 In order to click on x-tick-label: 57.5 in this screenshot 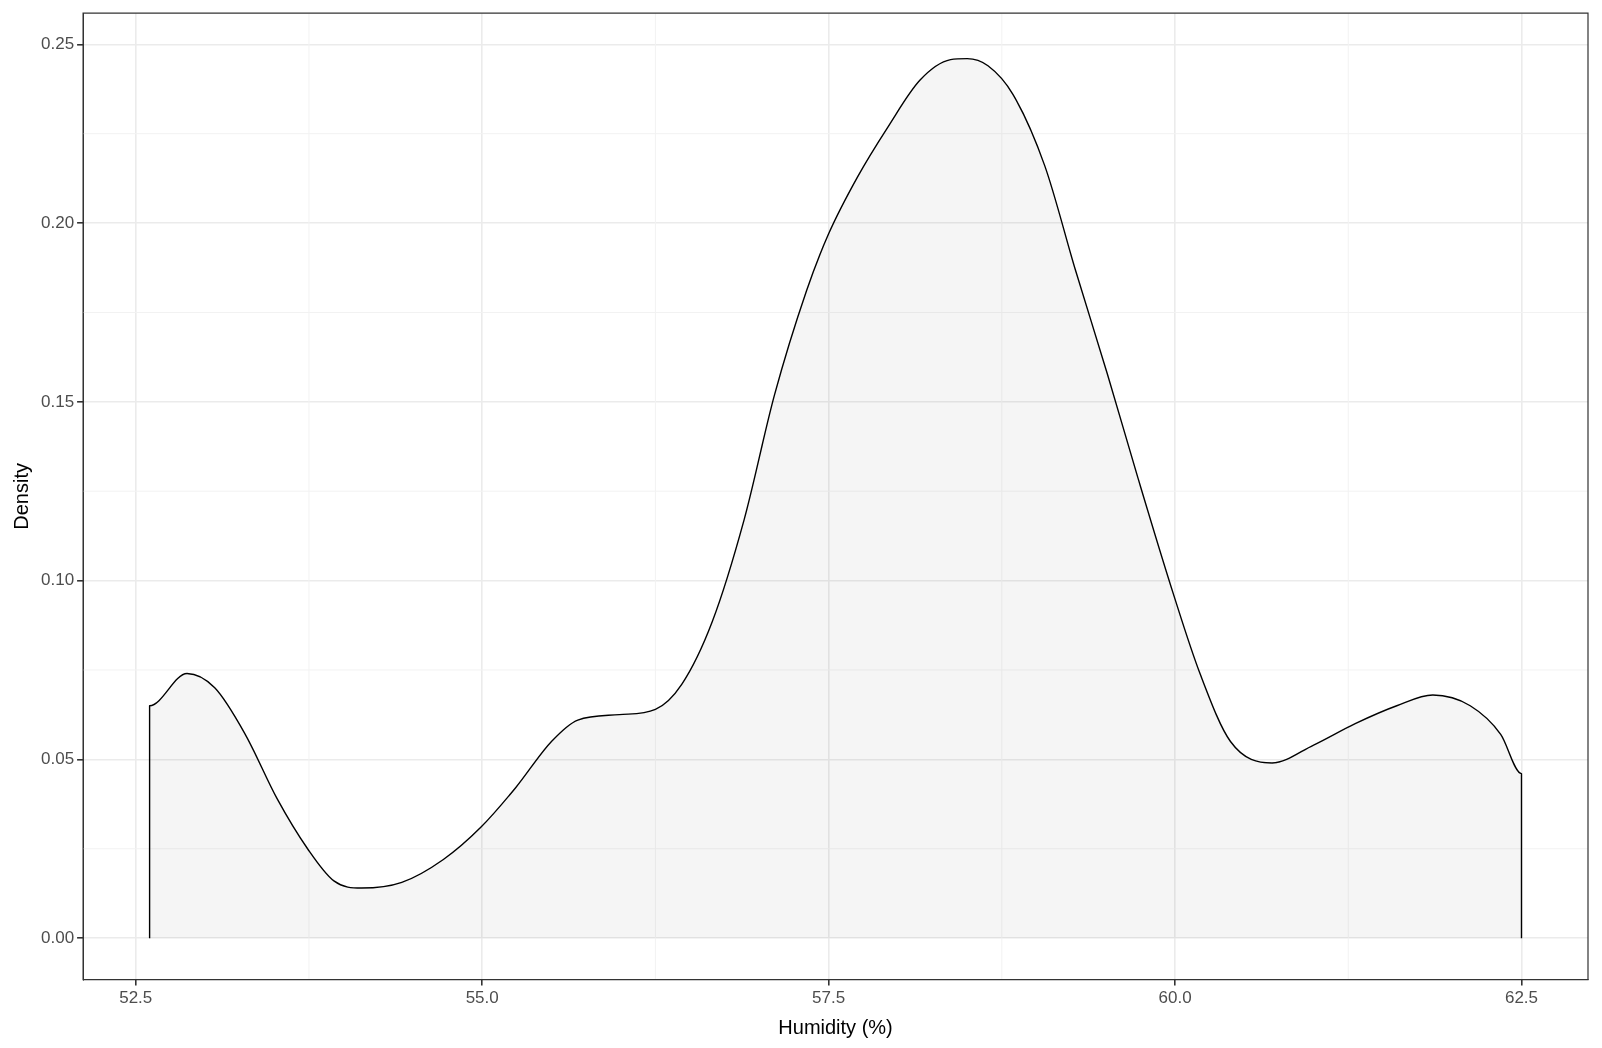, I will do `click(829, 998)`.